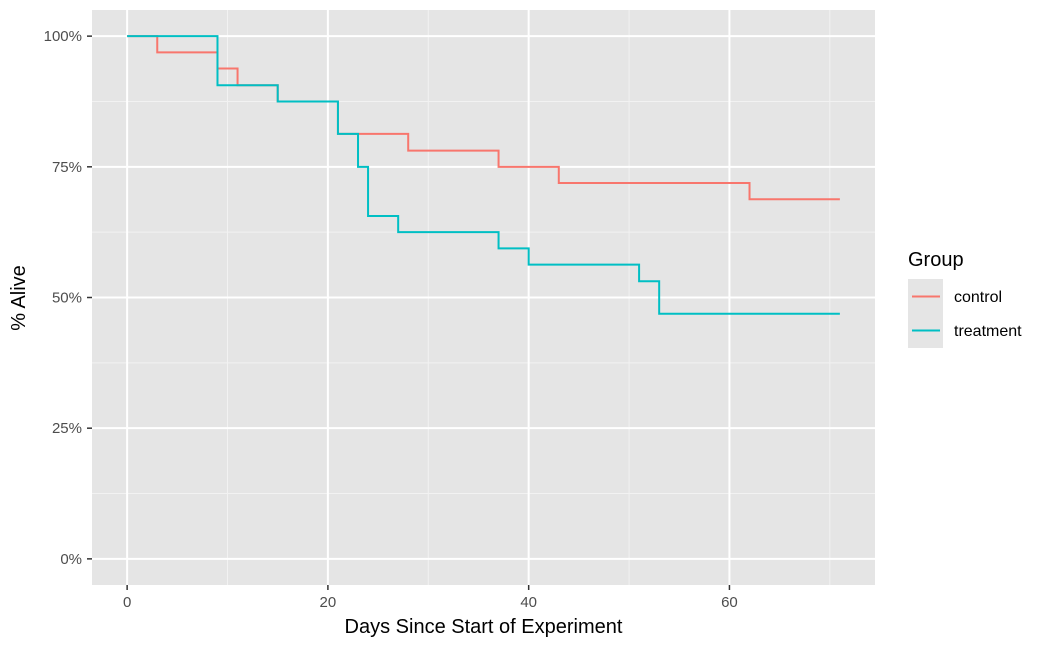 The image size is (1050, 648). I want to click on y-axis-title: % Alive, so click(19, 298).